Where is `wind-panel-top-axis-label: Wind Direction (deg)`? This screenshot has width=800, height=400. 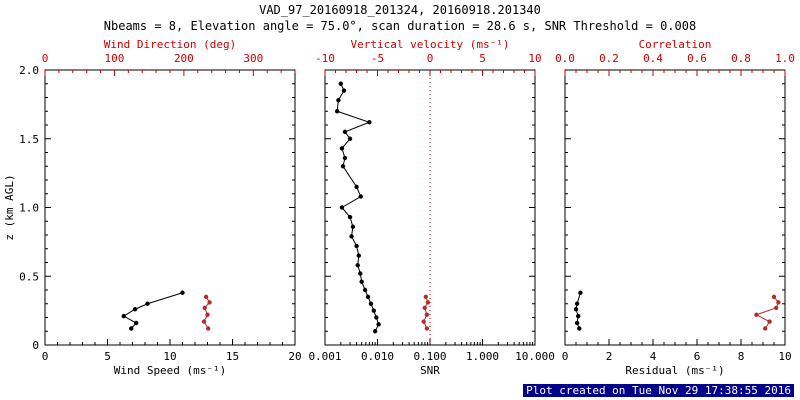 wind-panel-top-axis-label: Wind Direction (deg) is located at coordinates (170, 44).